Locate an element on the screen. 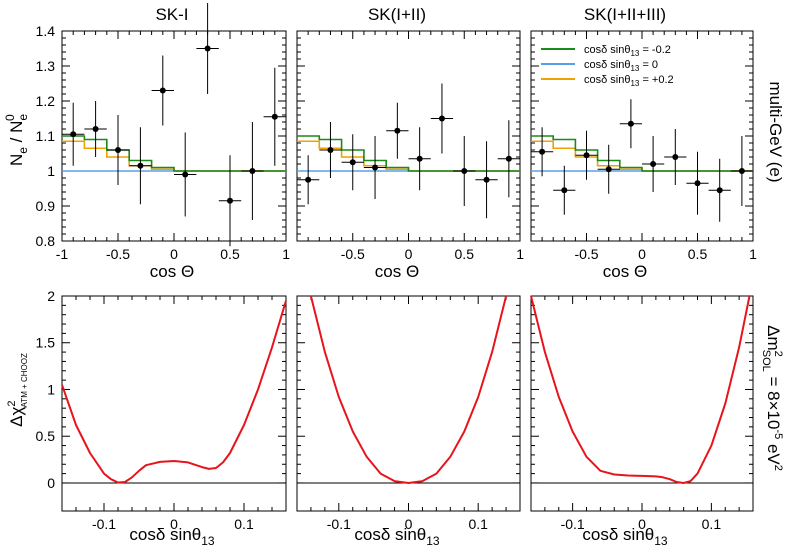  top-y-tick-label: 0.8 is located at coordinates (46, 241).